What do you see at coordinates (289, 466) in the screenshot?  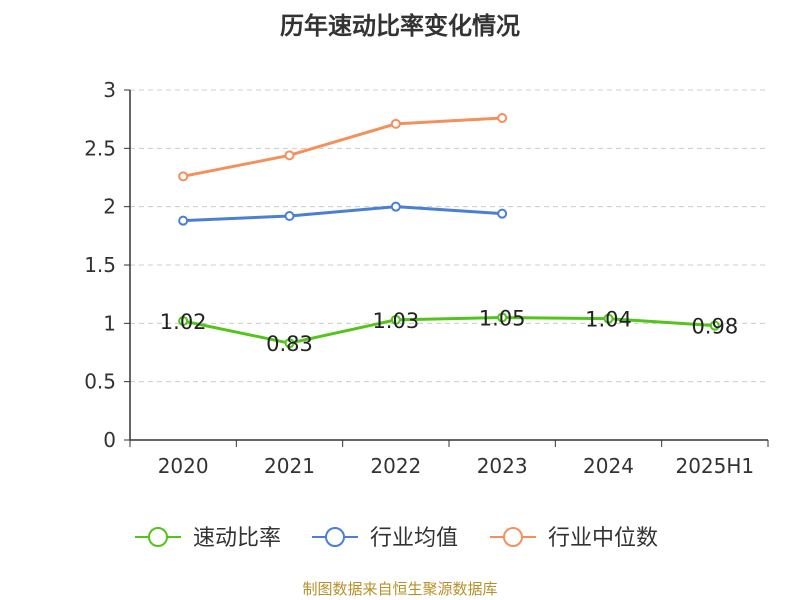 I see `x-tick-label: 2021` at bounding box center [289, 466].